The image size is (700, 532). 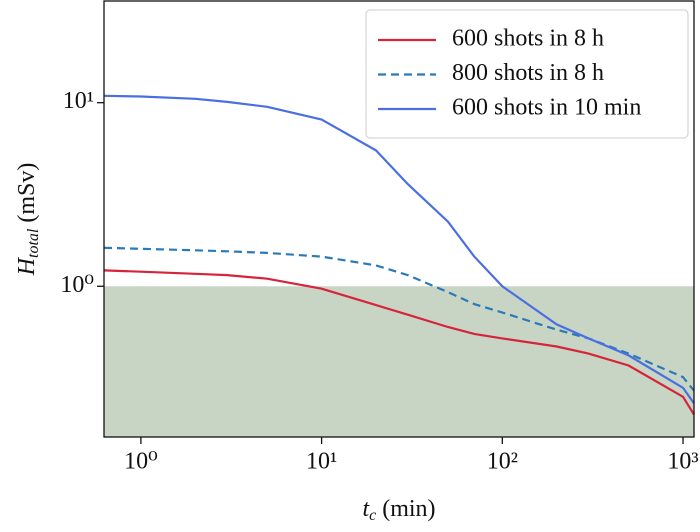 What do you see at coordinates (372, 515) in the screenshot?
I see `x-subscript: c` at bounding box center [372, 515].